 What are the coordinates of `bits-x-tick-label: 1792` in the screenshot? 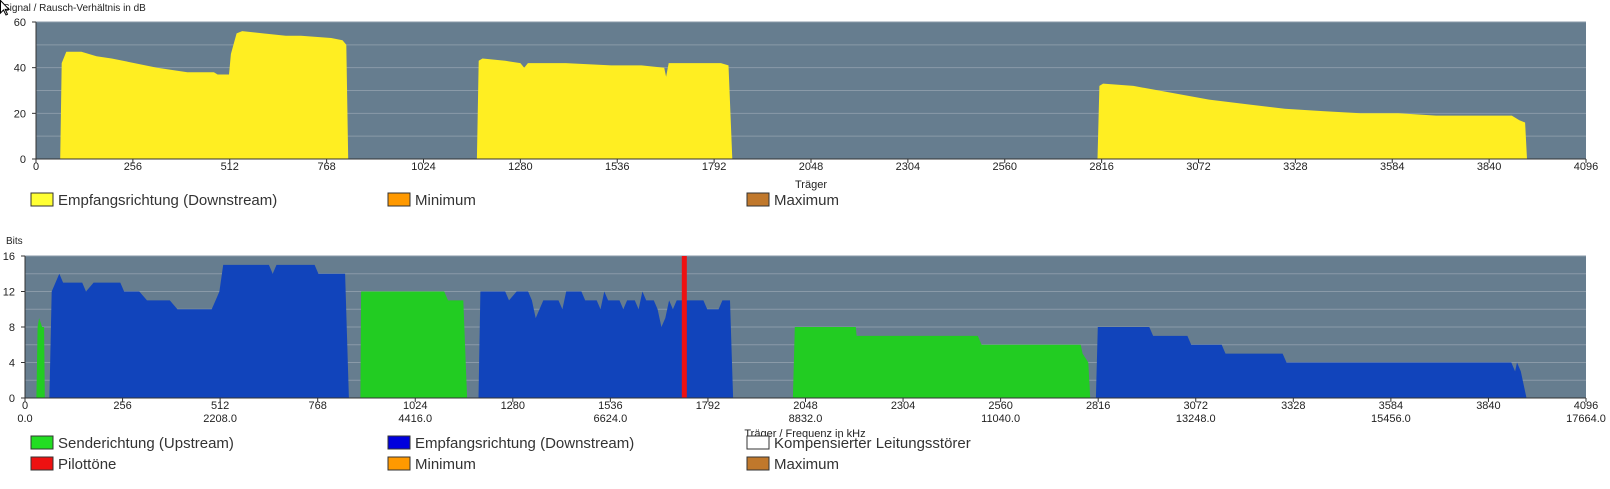 It's located at (708, 406).